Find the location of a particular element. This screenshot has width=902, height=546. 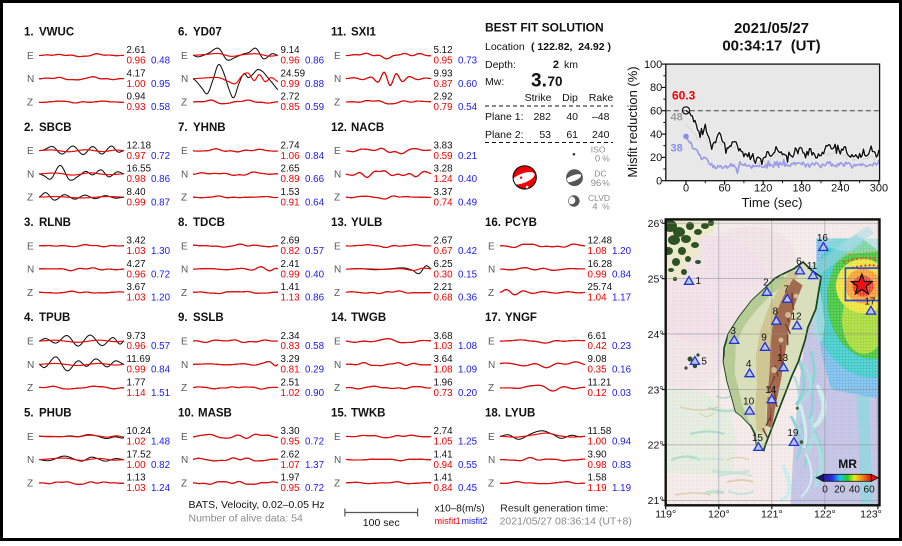

svg-text: 1.09 is located at coordinates (467, 370).